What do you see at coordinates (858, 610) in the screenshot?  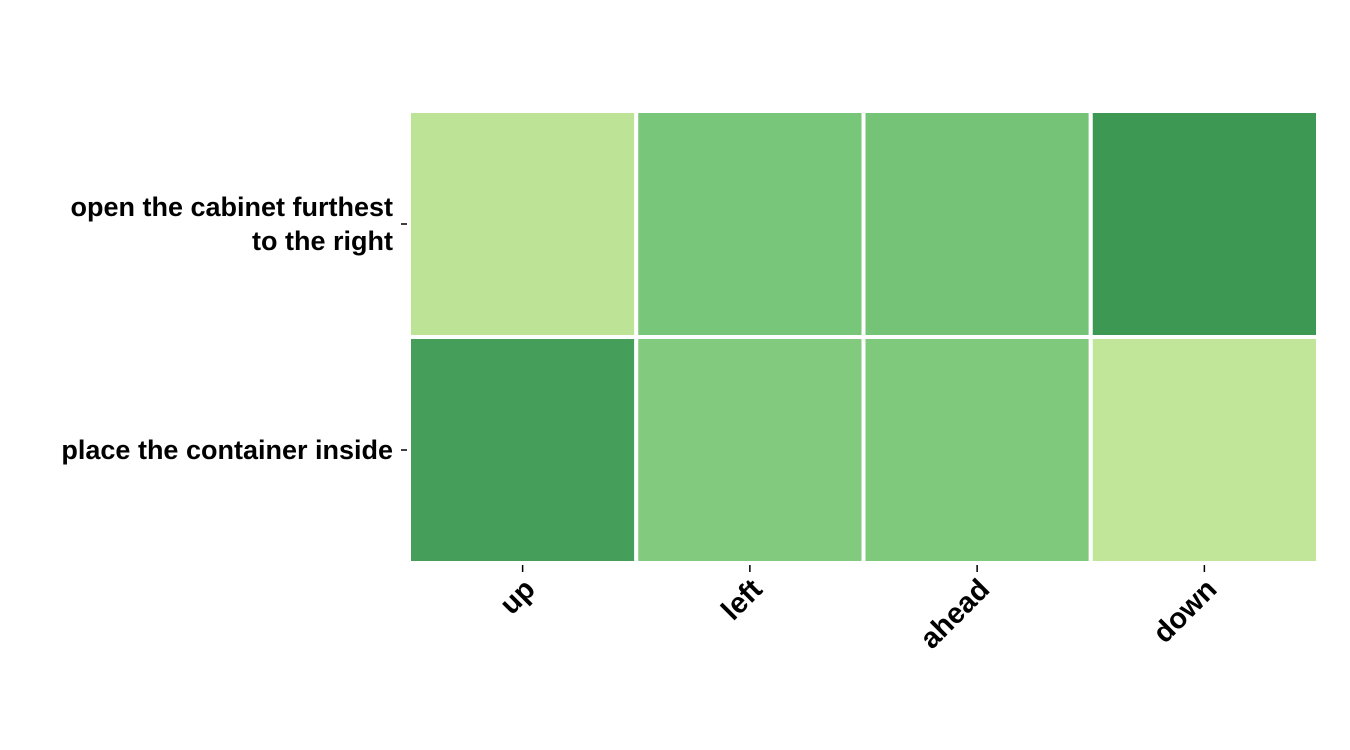 I see `column-labels: up left ahead down` at bounding box center [858, 610].